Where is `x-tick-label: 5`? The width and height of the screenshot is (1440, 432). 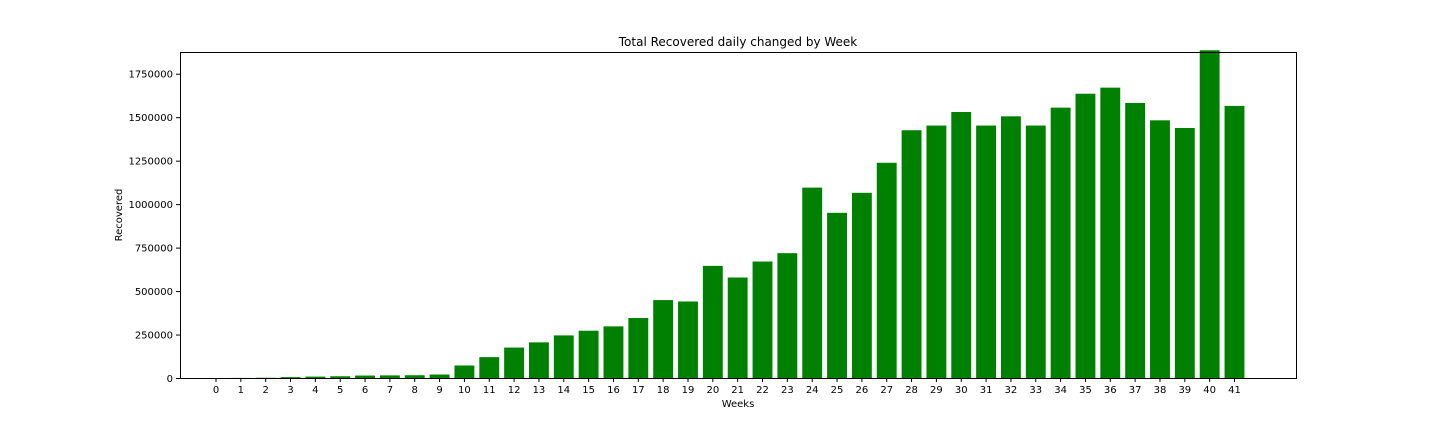
x-tick-label: 5 is located at coordinates (340, 390).